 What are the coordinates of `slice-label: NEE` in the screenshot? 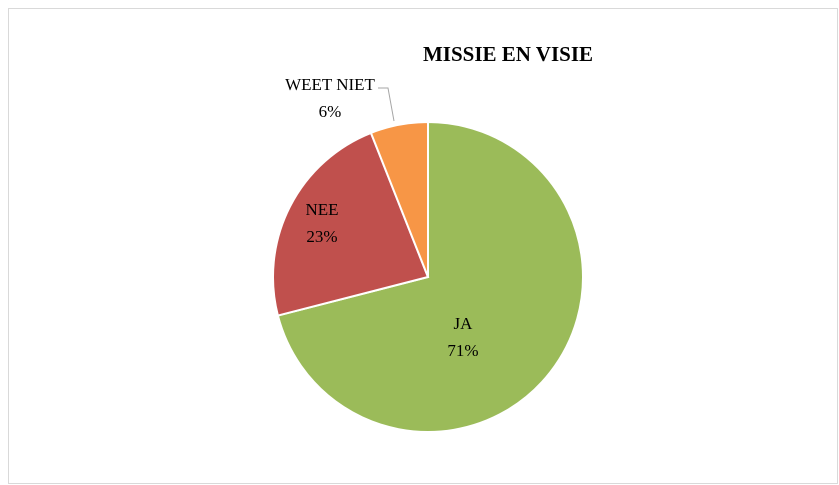 It's located at (321, 209).